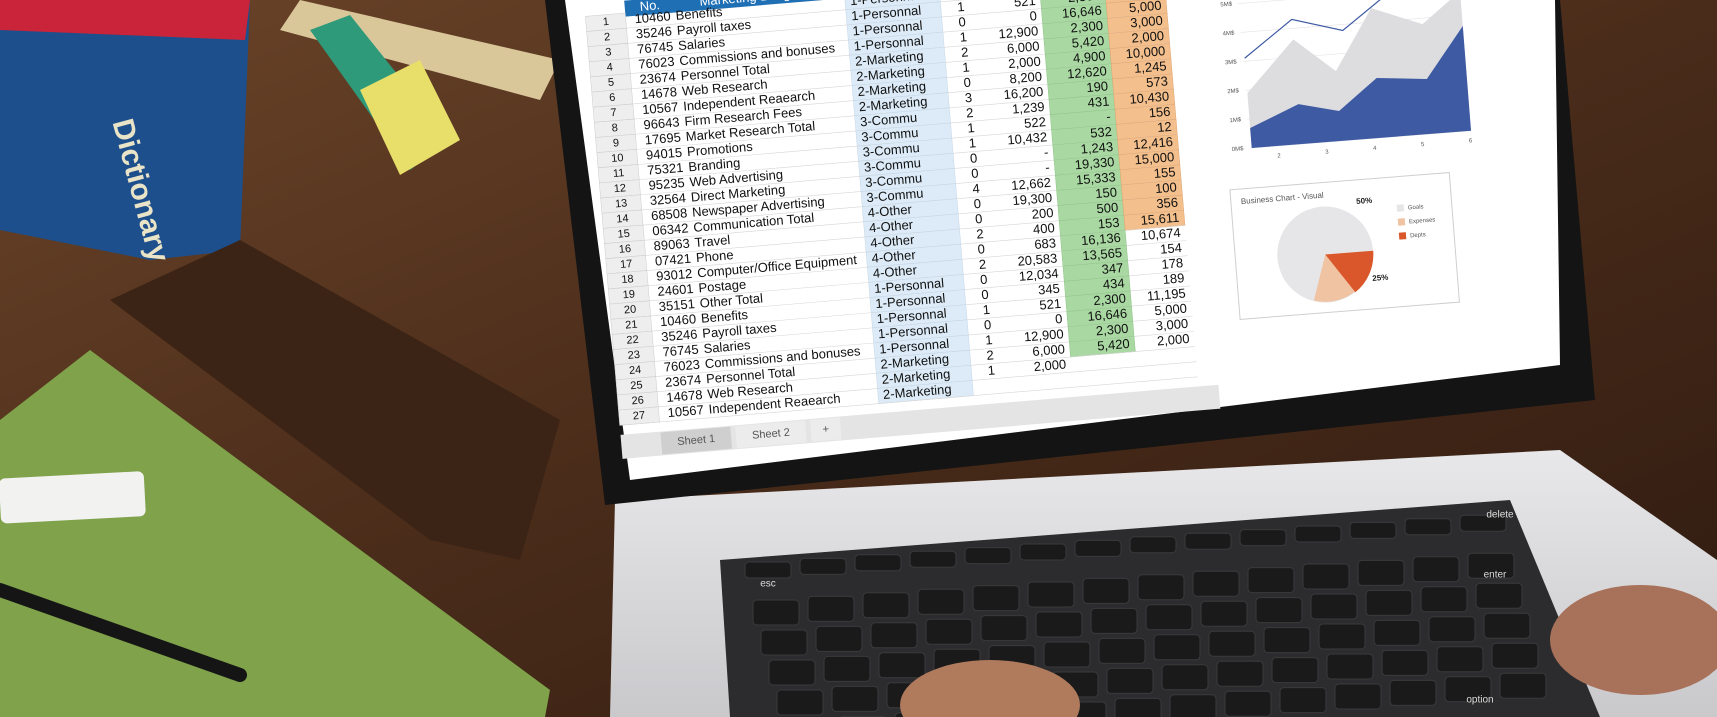 Image resolution: width=1717 pixels, height=717 pixels. Describe the element at coordinates (610, 83) in the screenshot. I see `cell: 5` at that location.